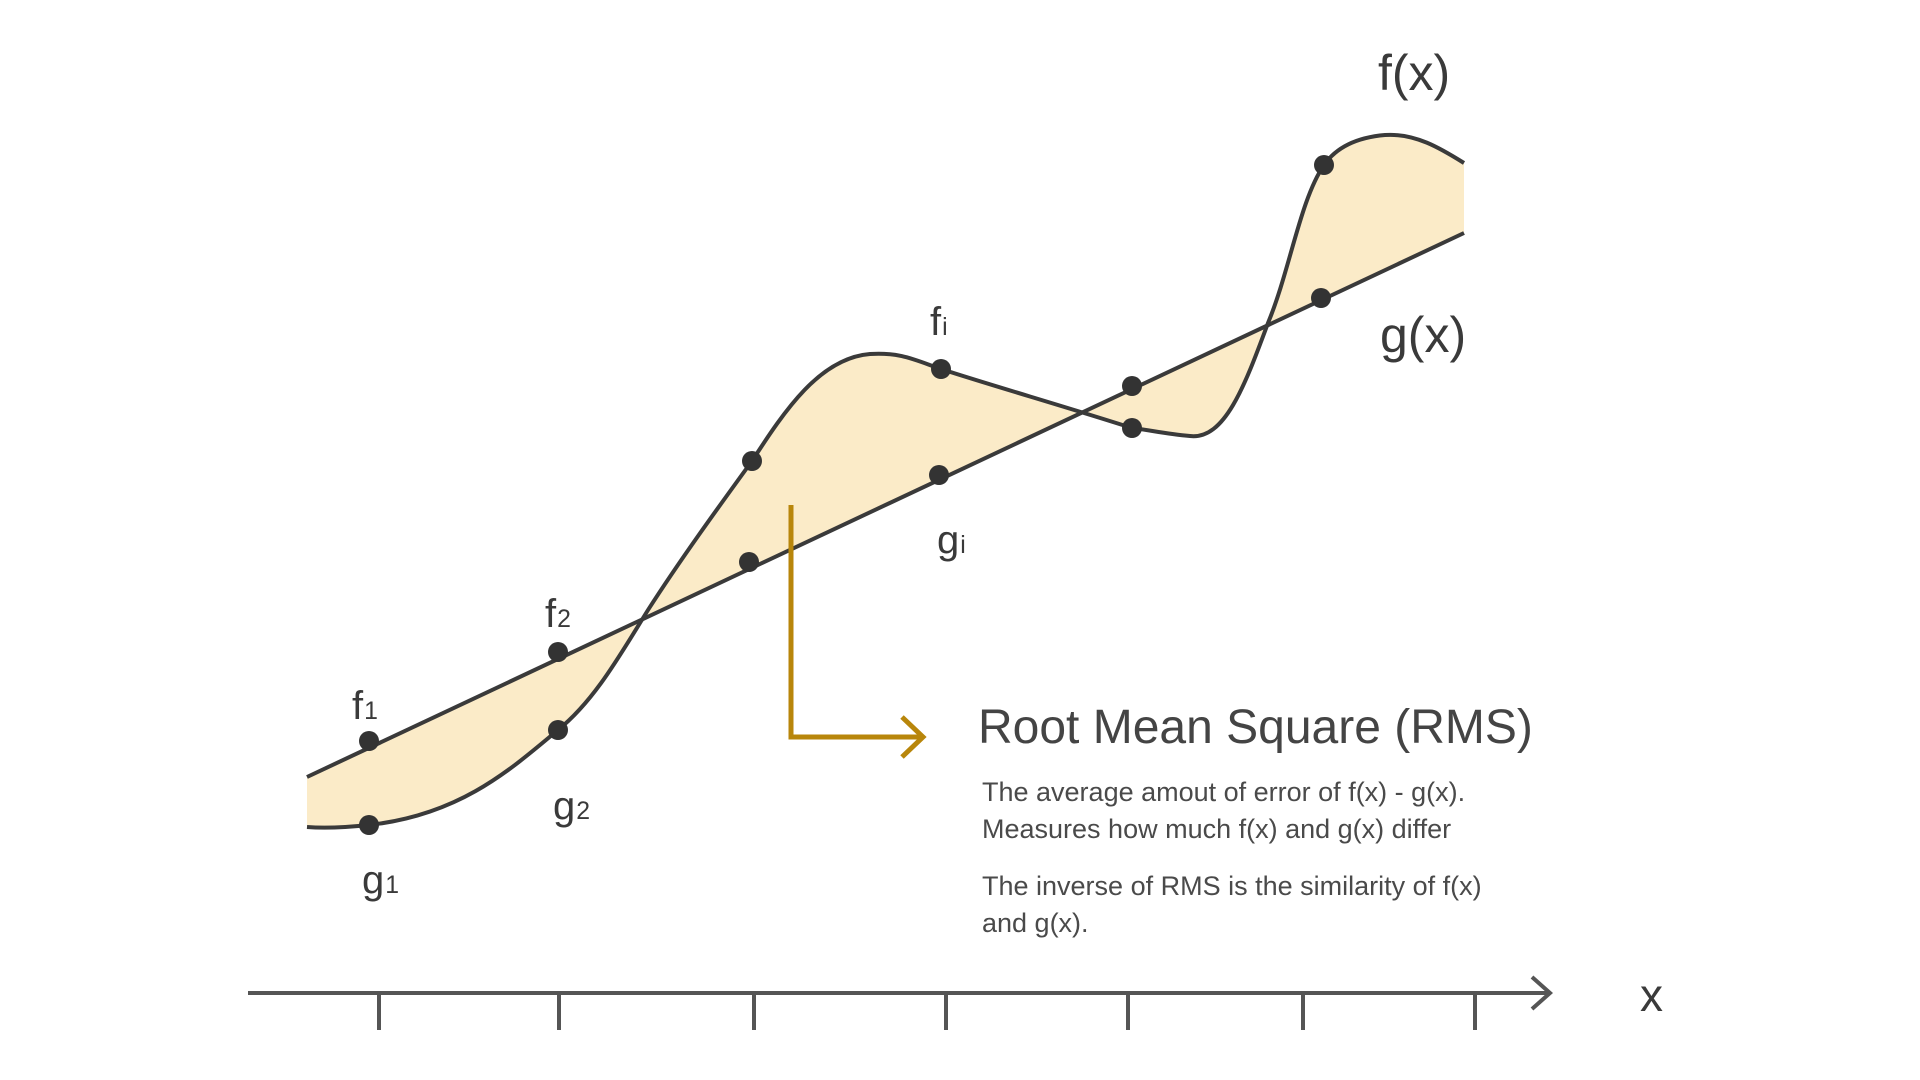  What do you see at coordinates (941, 369) in the screenshot?
I see `point-fi` at bounding box center [941, 369].